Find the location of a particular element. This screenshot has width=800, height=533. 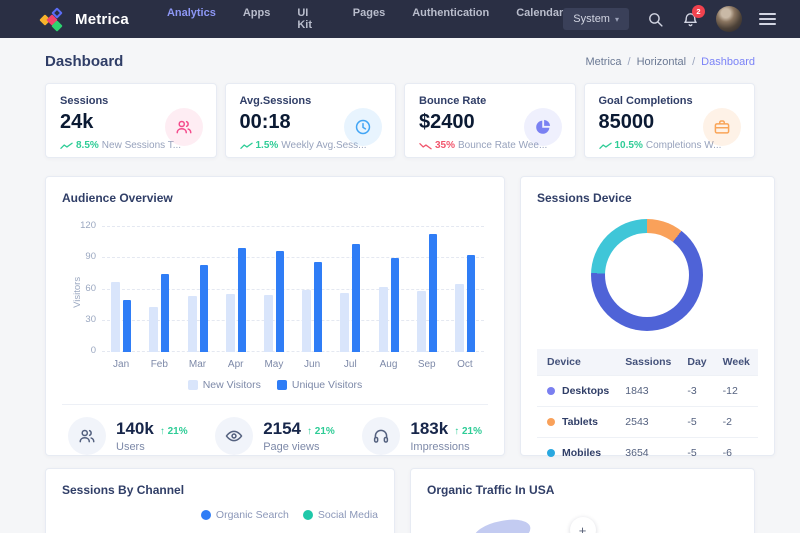

audience-stat-label: Page views is located at coordinates (291, 447).